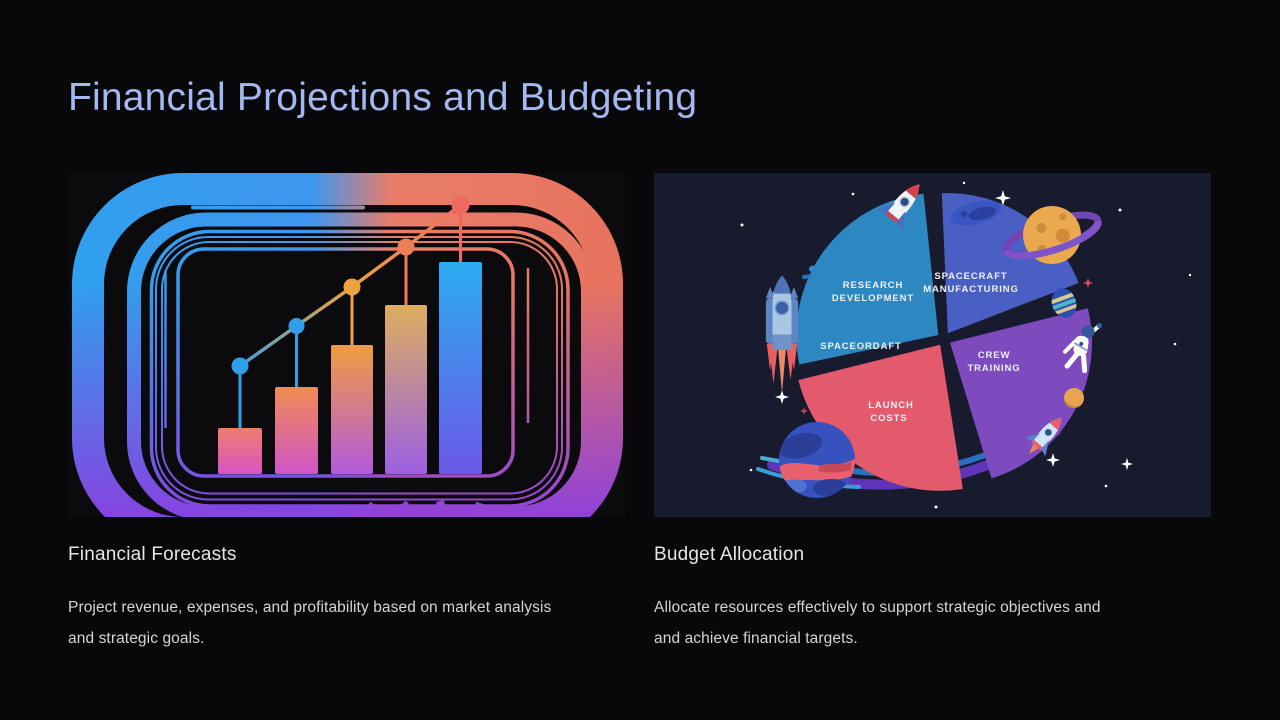 Image resolution: width=1280 pixels, height=720 pixels. I want to click on pie-chart, so click(944, 342).